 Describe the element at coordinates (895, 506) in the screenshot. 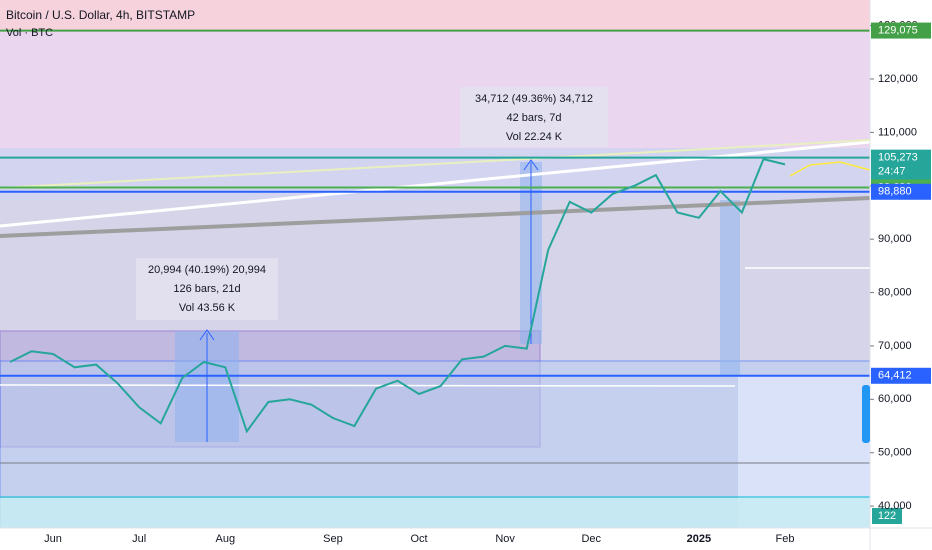

I see `y-tick-label: 40,000` at that location.